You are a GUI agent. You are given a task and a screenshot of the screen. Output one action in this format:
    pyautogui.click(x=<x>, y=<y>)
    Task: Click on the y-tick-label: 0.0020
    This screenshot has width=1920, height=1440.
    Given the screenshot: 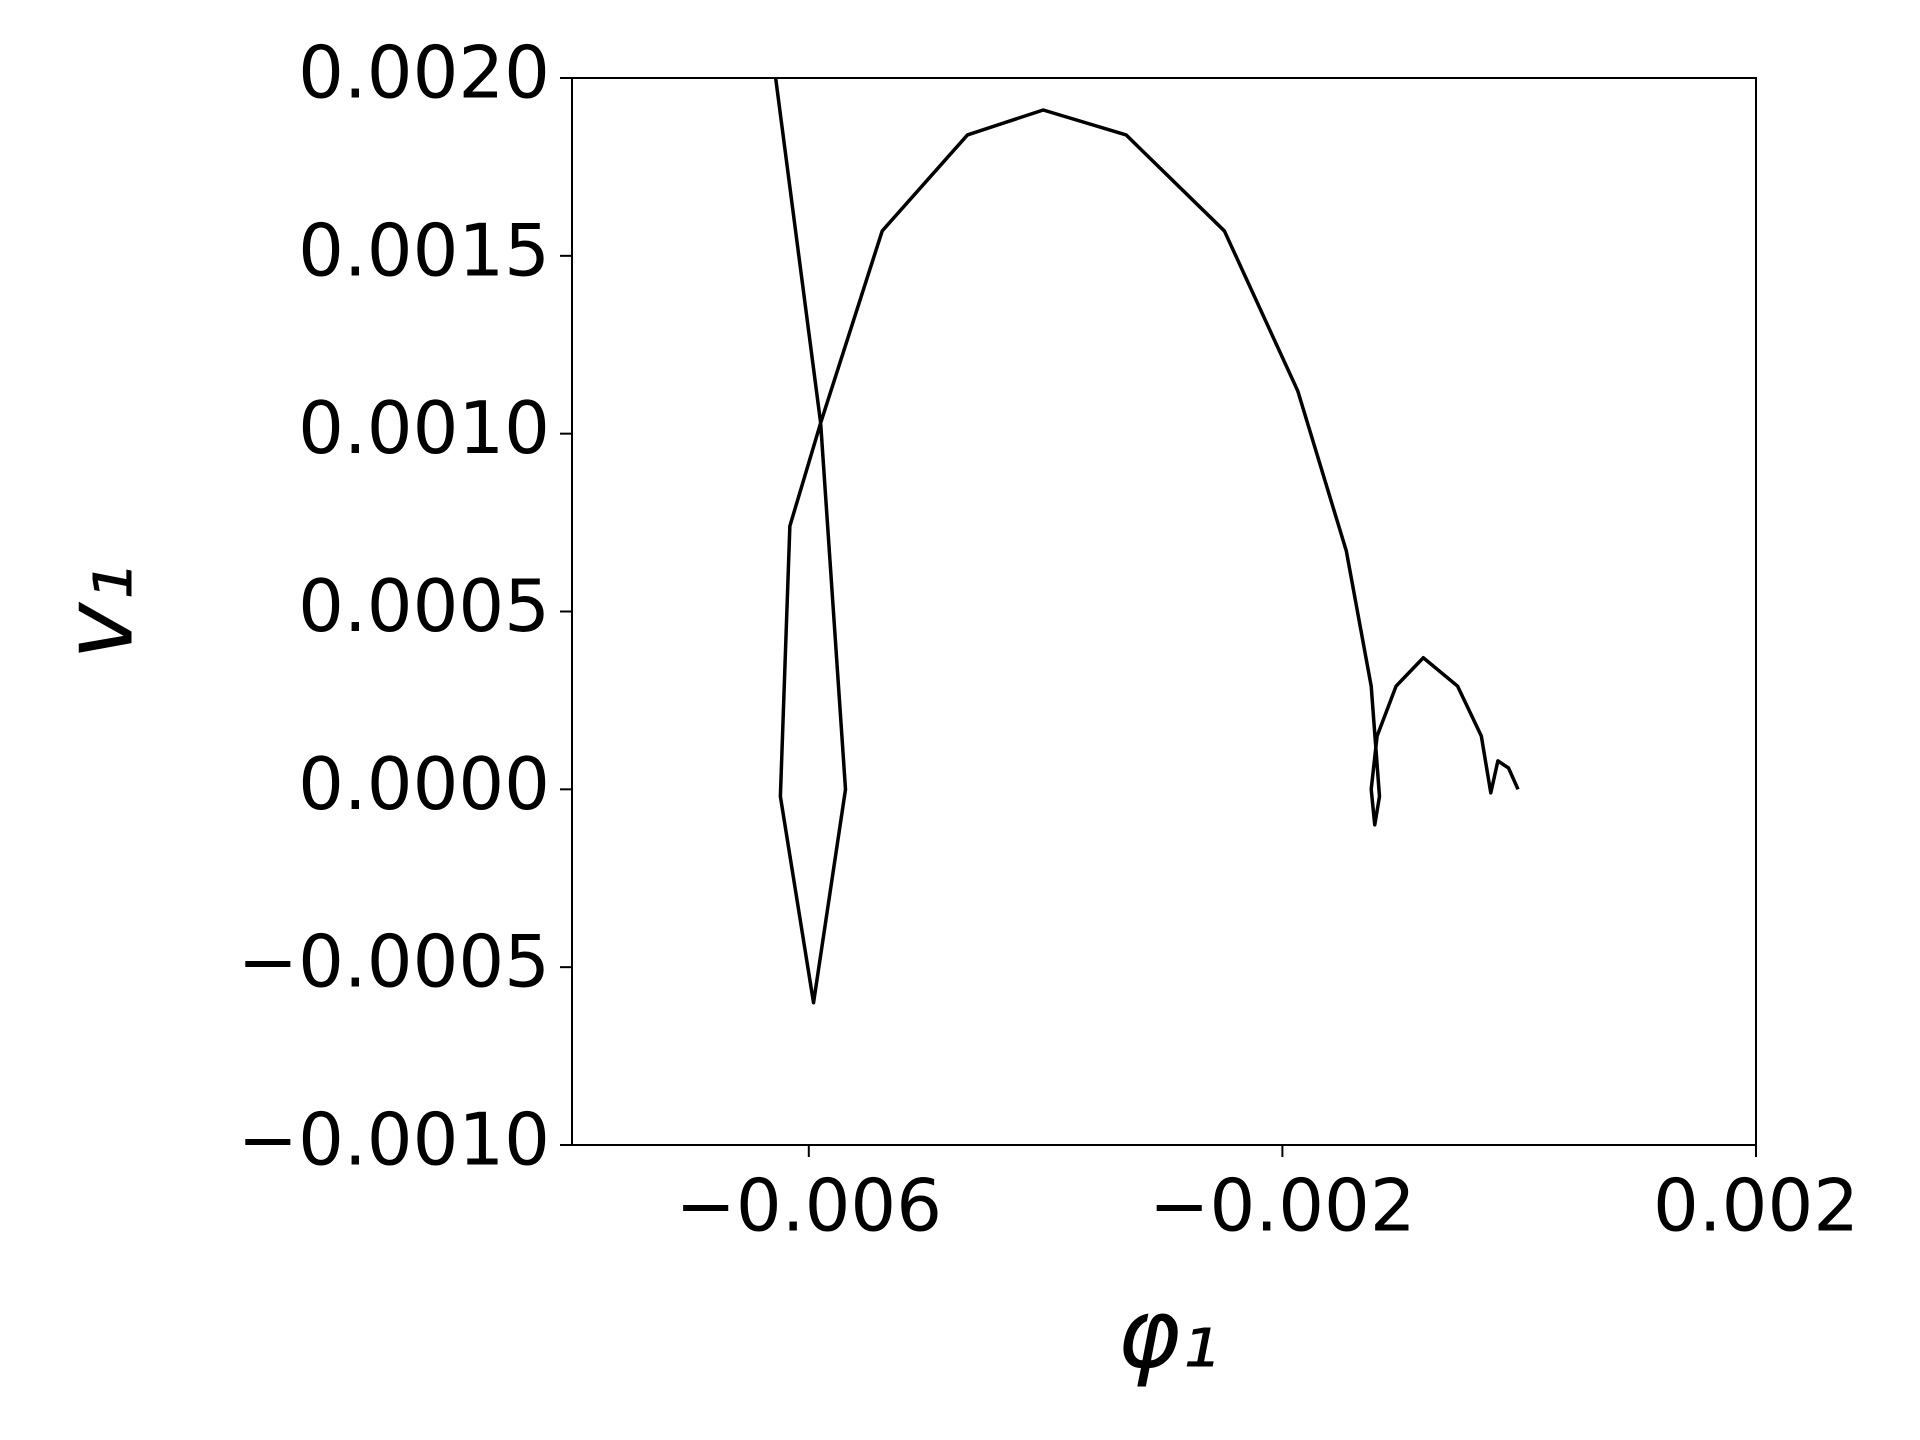 What is the action you would take?
    pyautogui.click(x=424, y=73)
    